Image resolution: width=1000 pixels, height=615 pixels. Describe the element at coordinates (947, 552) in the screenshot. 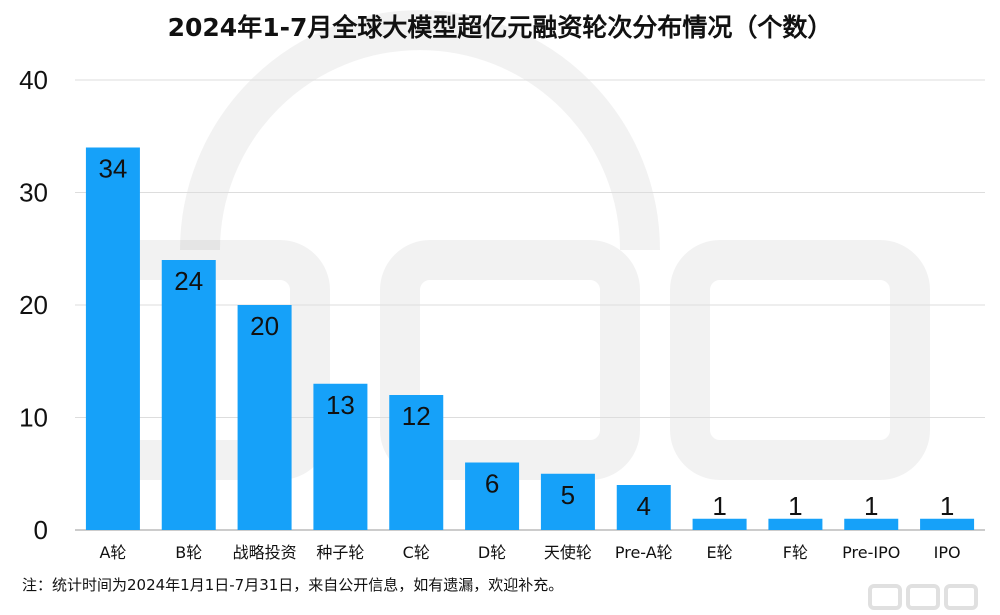

I see `x-tick-label: IPO` at that location.